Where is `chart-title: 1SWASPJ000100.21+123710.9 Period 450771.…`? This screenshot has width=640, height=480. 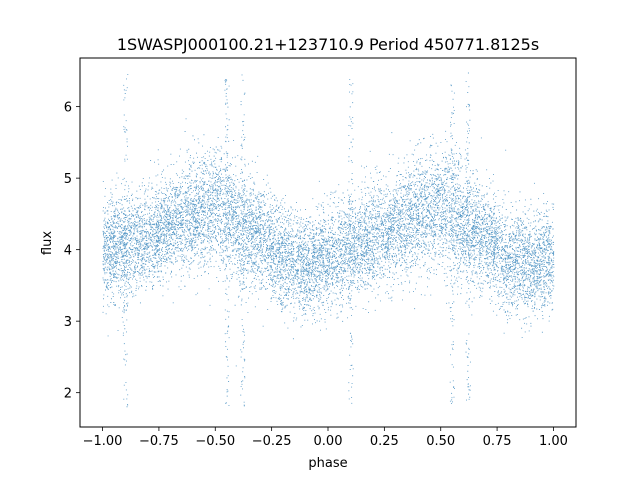 chart-title: 1SWASPJ000100.21+123710.9 Period 450771.… is located at coordinates (328, 44).